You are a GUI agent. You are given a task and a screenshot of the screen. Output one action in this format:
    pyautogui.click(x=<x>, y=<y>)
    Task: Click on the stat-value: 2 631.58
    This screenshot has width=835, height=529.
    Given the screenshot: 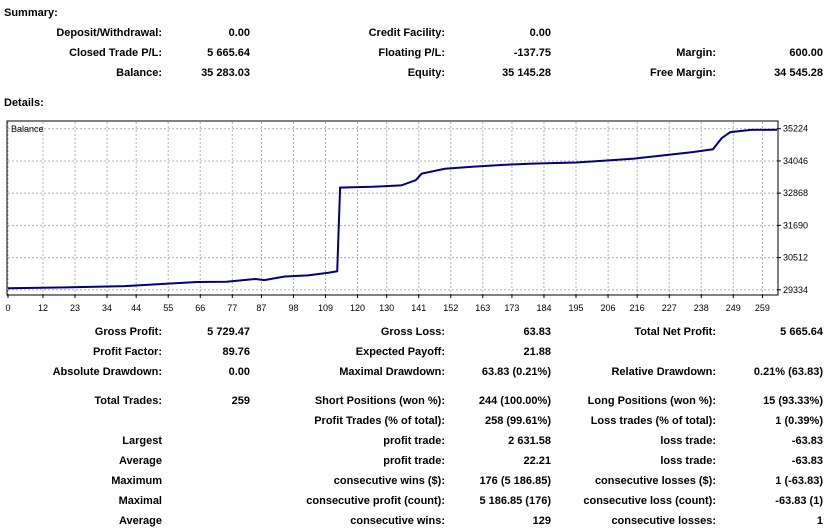 What is the action you would take?
    pyautogui.click(x=529, y=441)
    